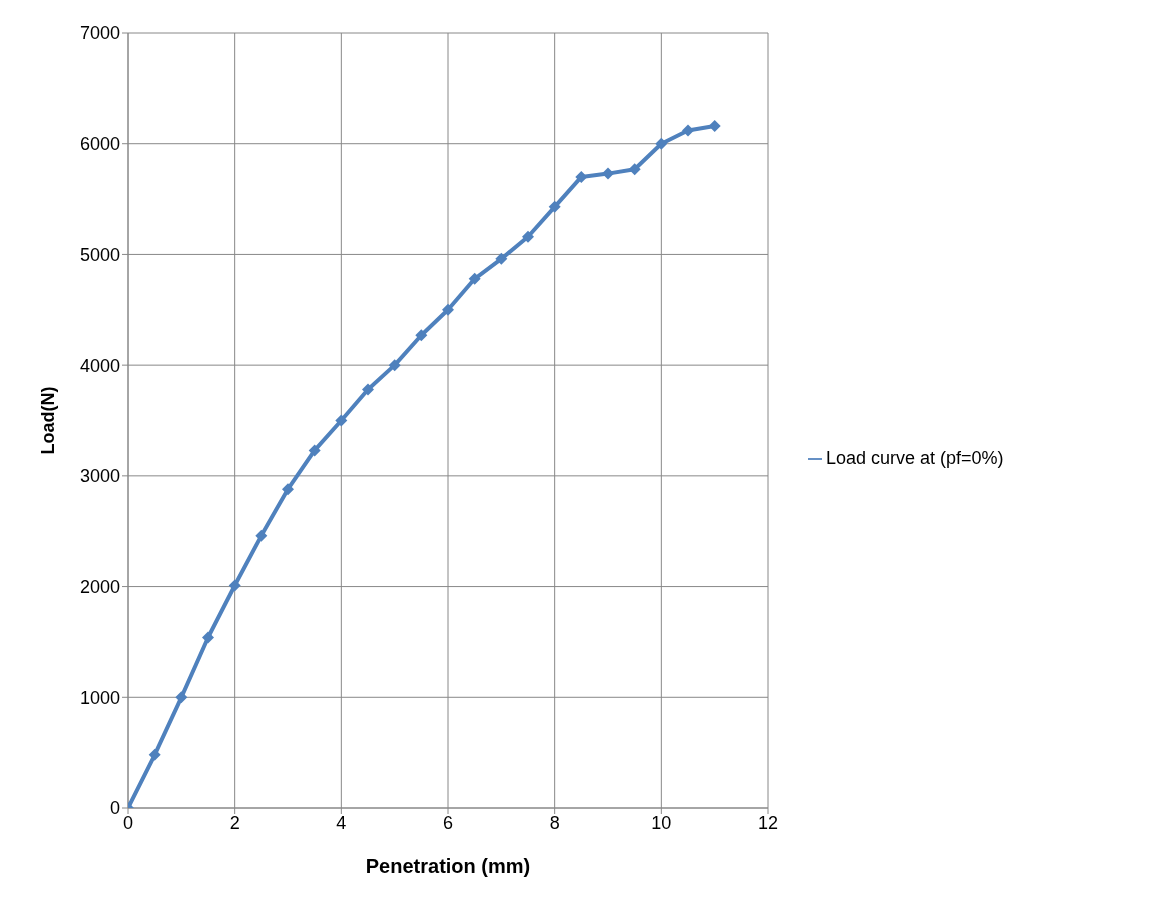 The height and width of the screenshot is (921, 1155). Describe the element at coordinates (341, 822) in the screenshot. I see `x-tick-label: 4` at that location.